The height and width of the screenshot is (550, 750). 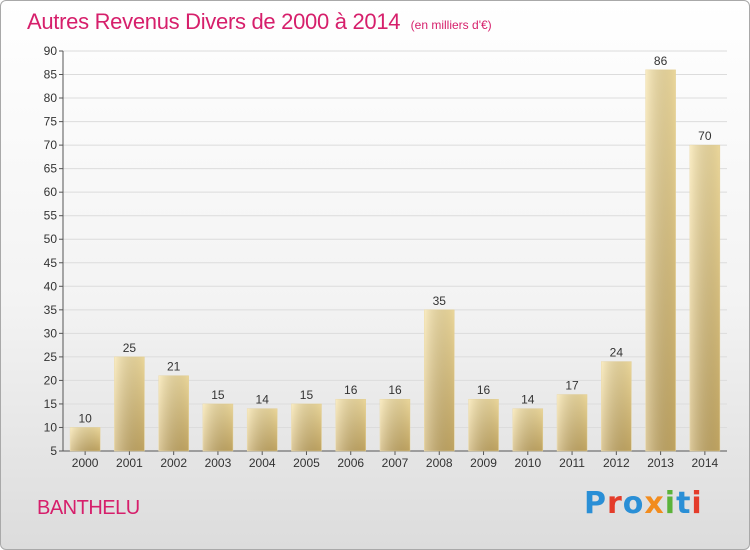 I want to click on y-tick-label: 55, so click(x=51, y=216).